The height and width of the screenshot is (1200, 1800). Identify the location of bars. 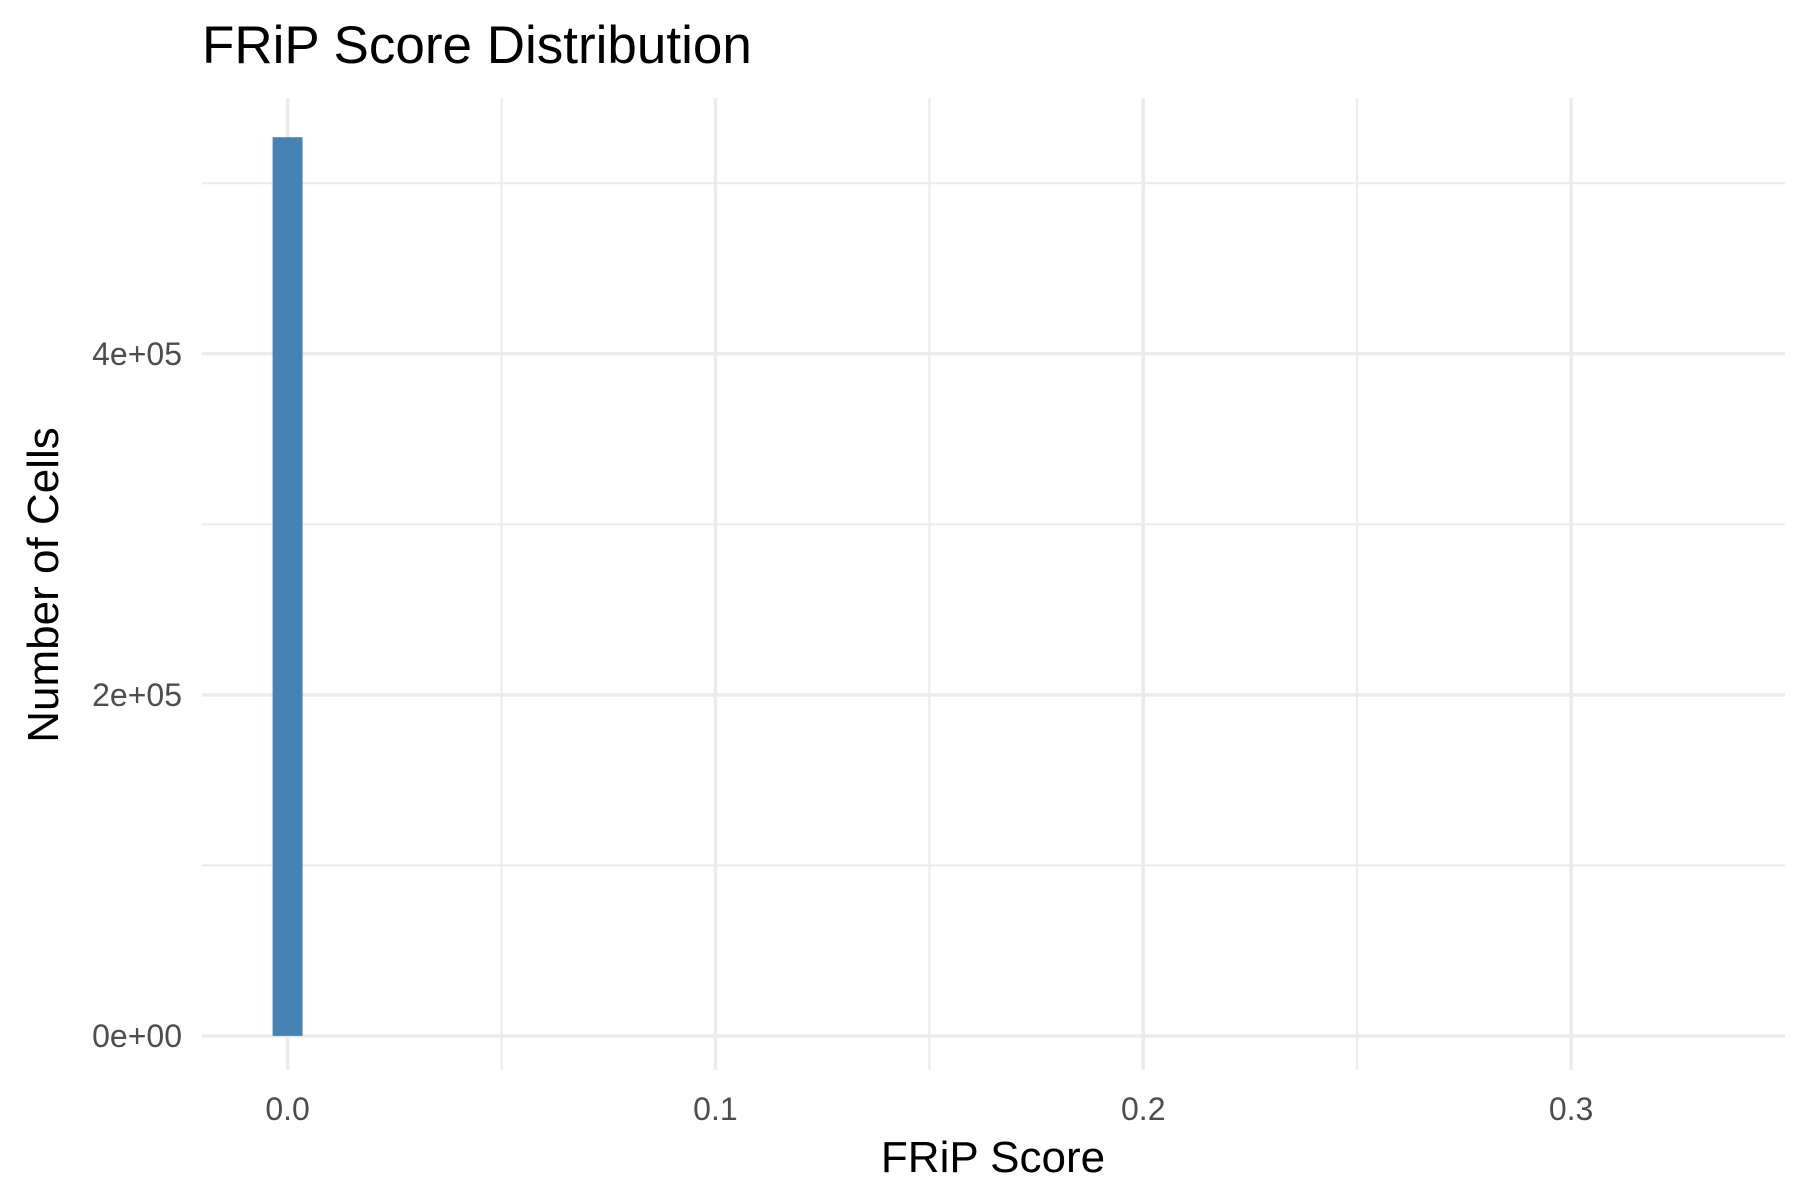
(287, 586).